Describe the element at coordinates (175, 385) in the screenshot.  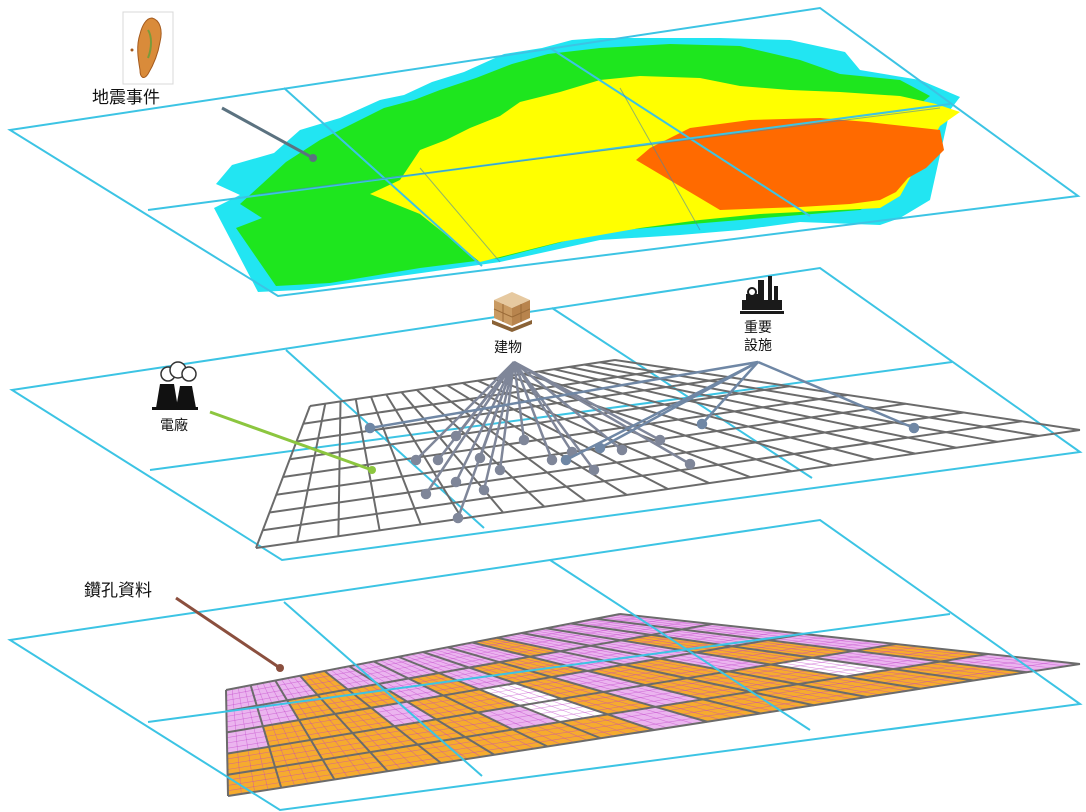
I see `cooling-tower-icon` at that location.